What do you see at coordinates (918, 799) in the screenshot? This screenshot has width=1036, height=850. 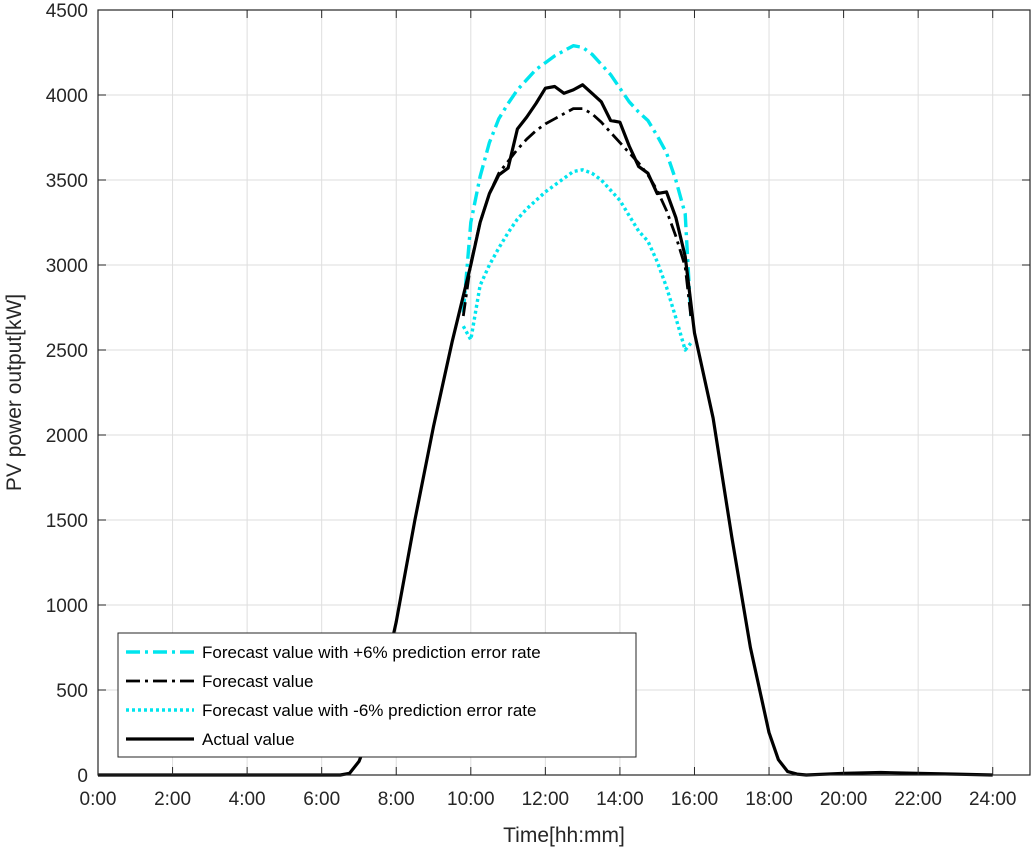 I see `x-tick-label: 22:00` at bounding box center [918, 799].